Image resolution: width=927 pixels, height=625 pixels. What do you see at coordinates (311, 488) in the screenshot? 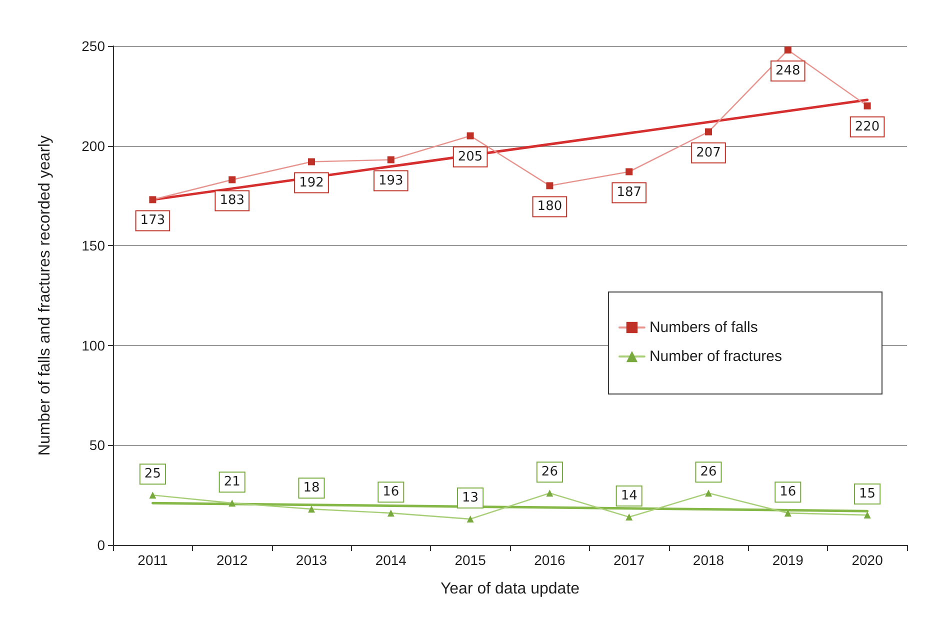
I see `data-label: 18` at bounding box center [311, 488].